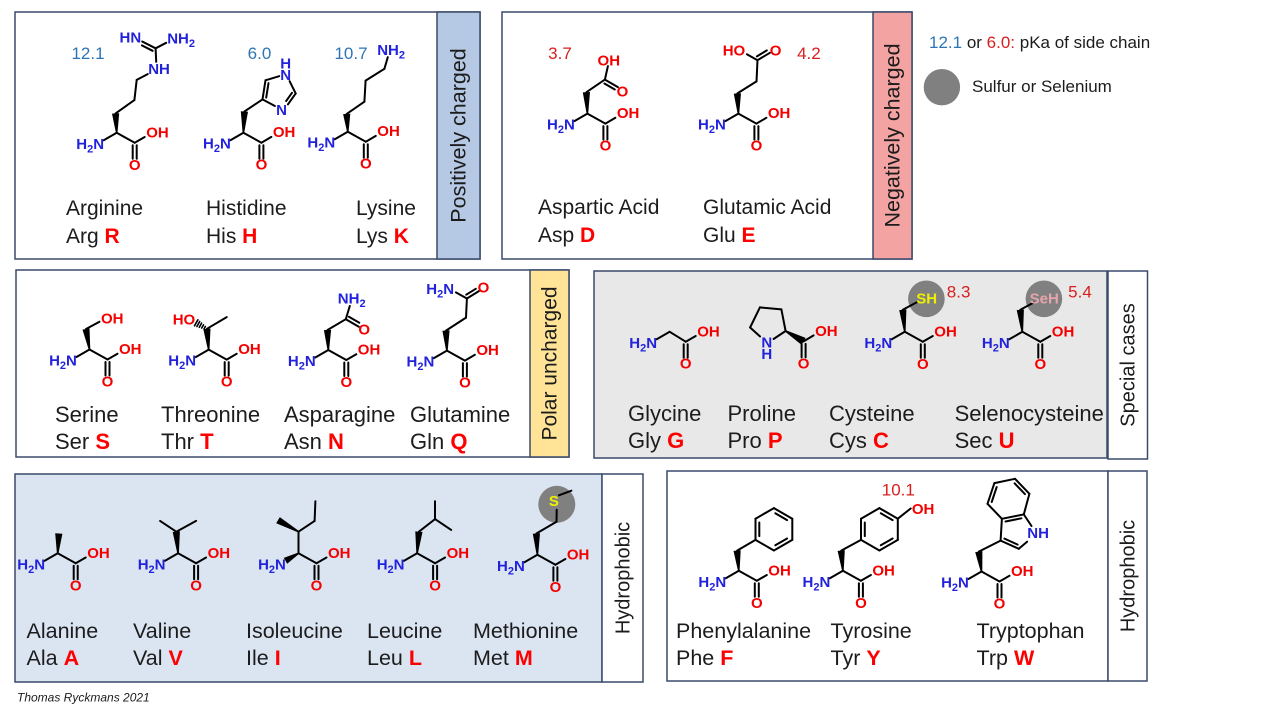 Image resolution: width=1280 pixels, height=725 pixels. I want to click on svg-text: Tyrosine, so click(871, 631).